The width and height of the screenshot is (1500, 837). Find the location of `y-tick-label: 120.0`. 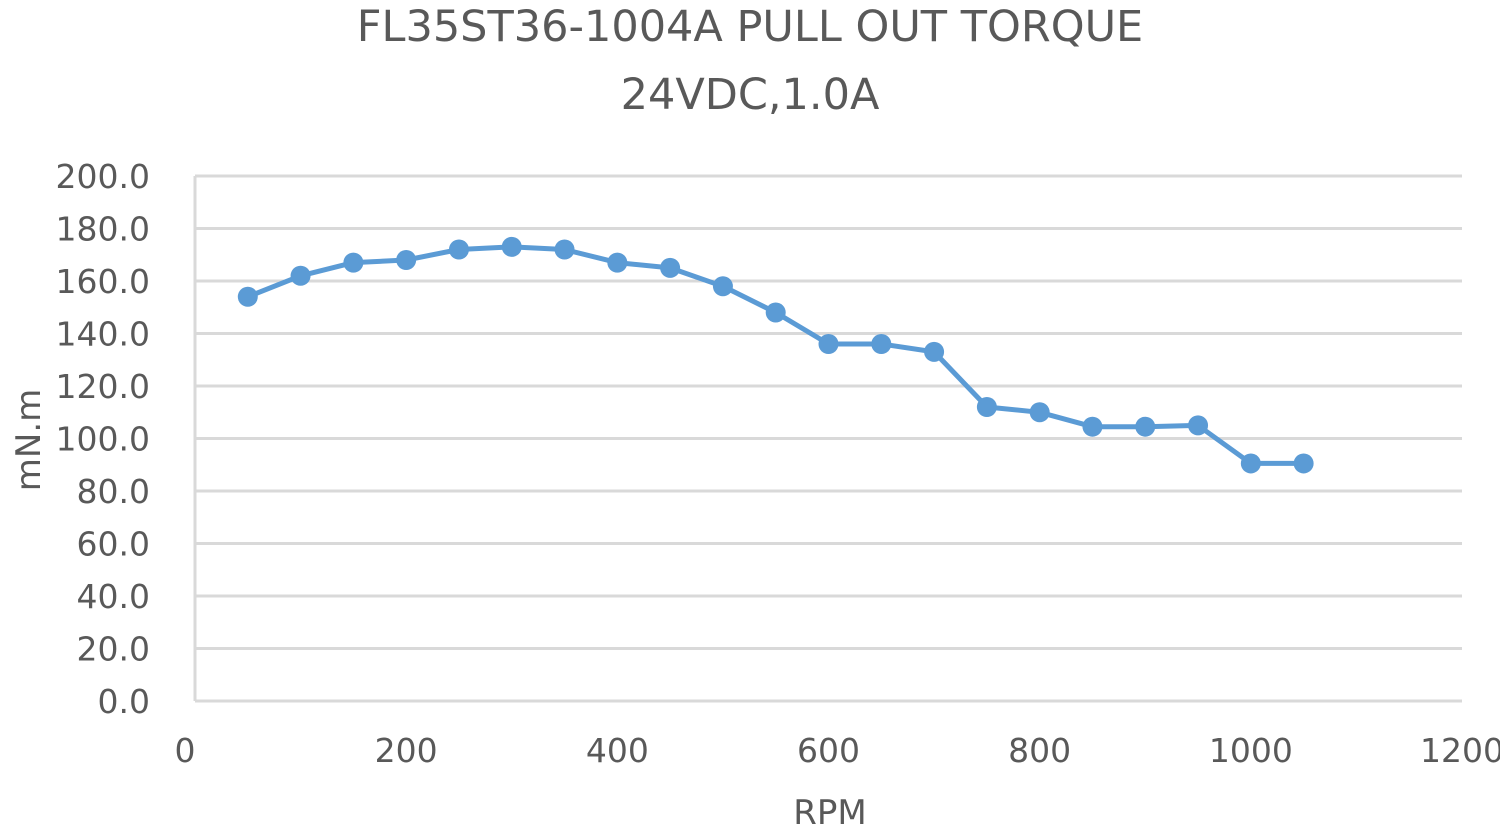

y-tick-label: 120.0 is located at coordinates (103, 386).